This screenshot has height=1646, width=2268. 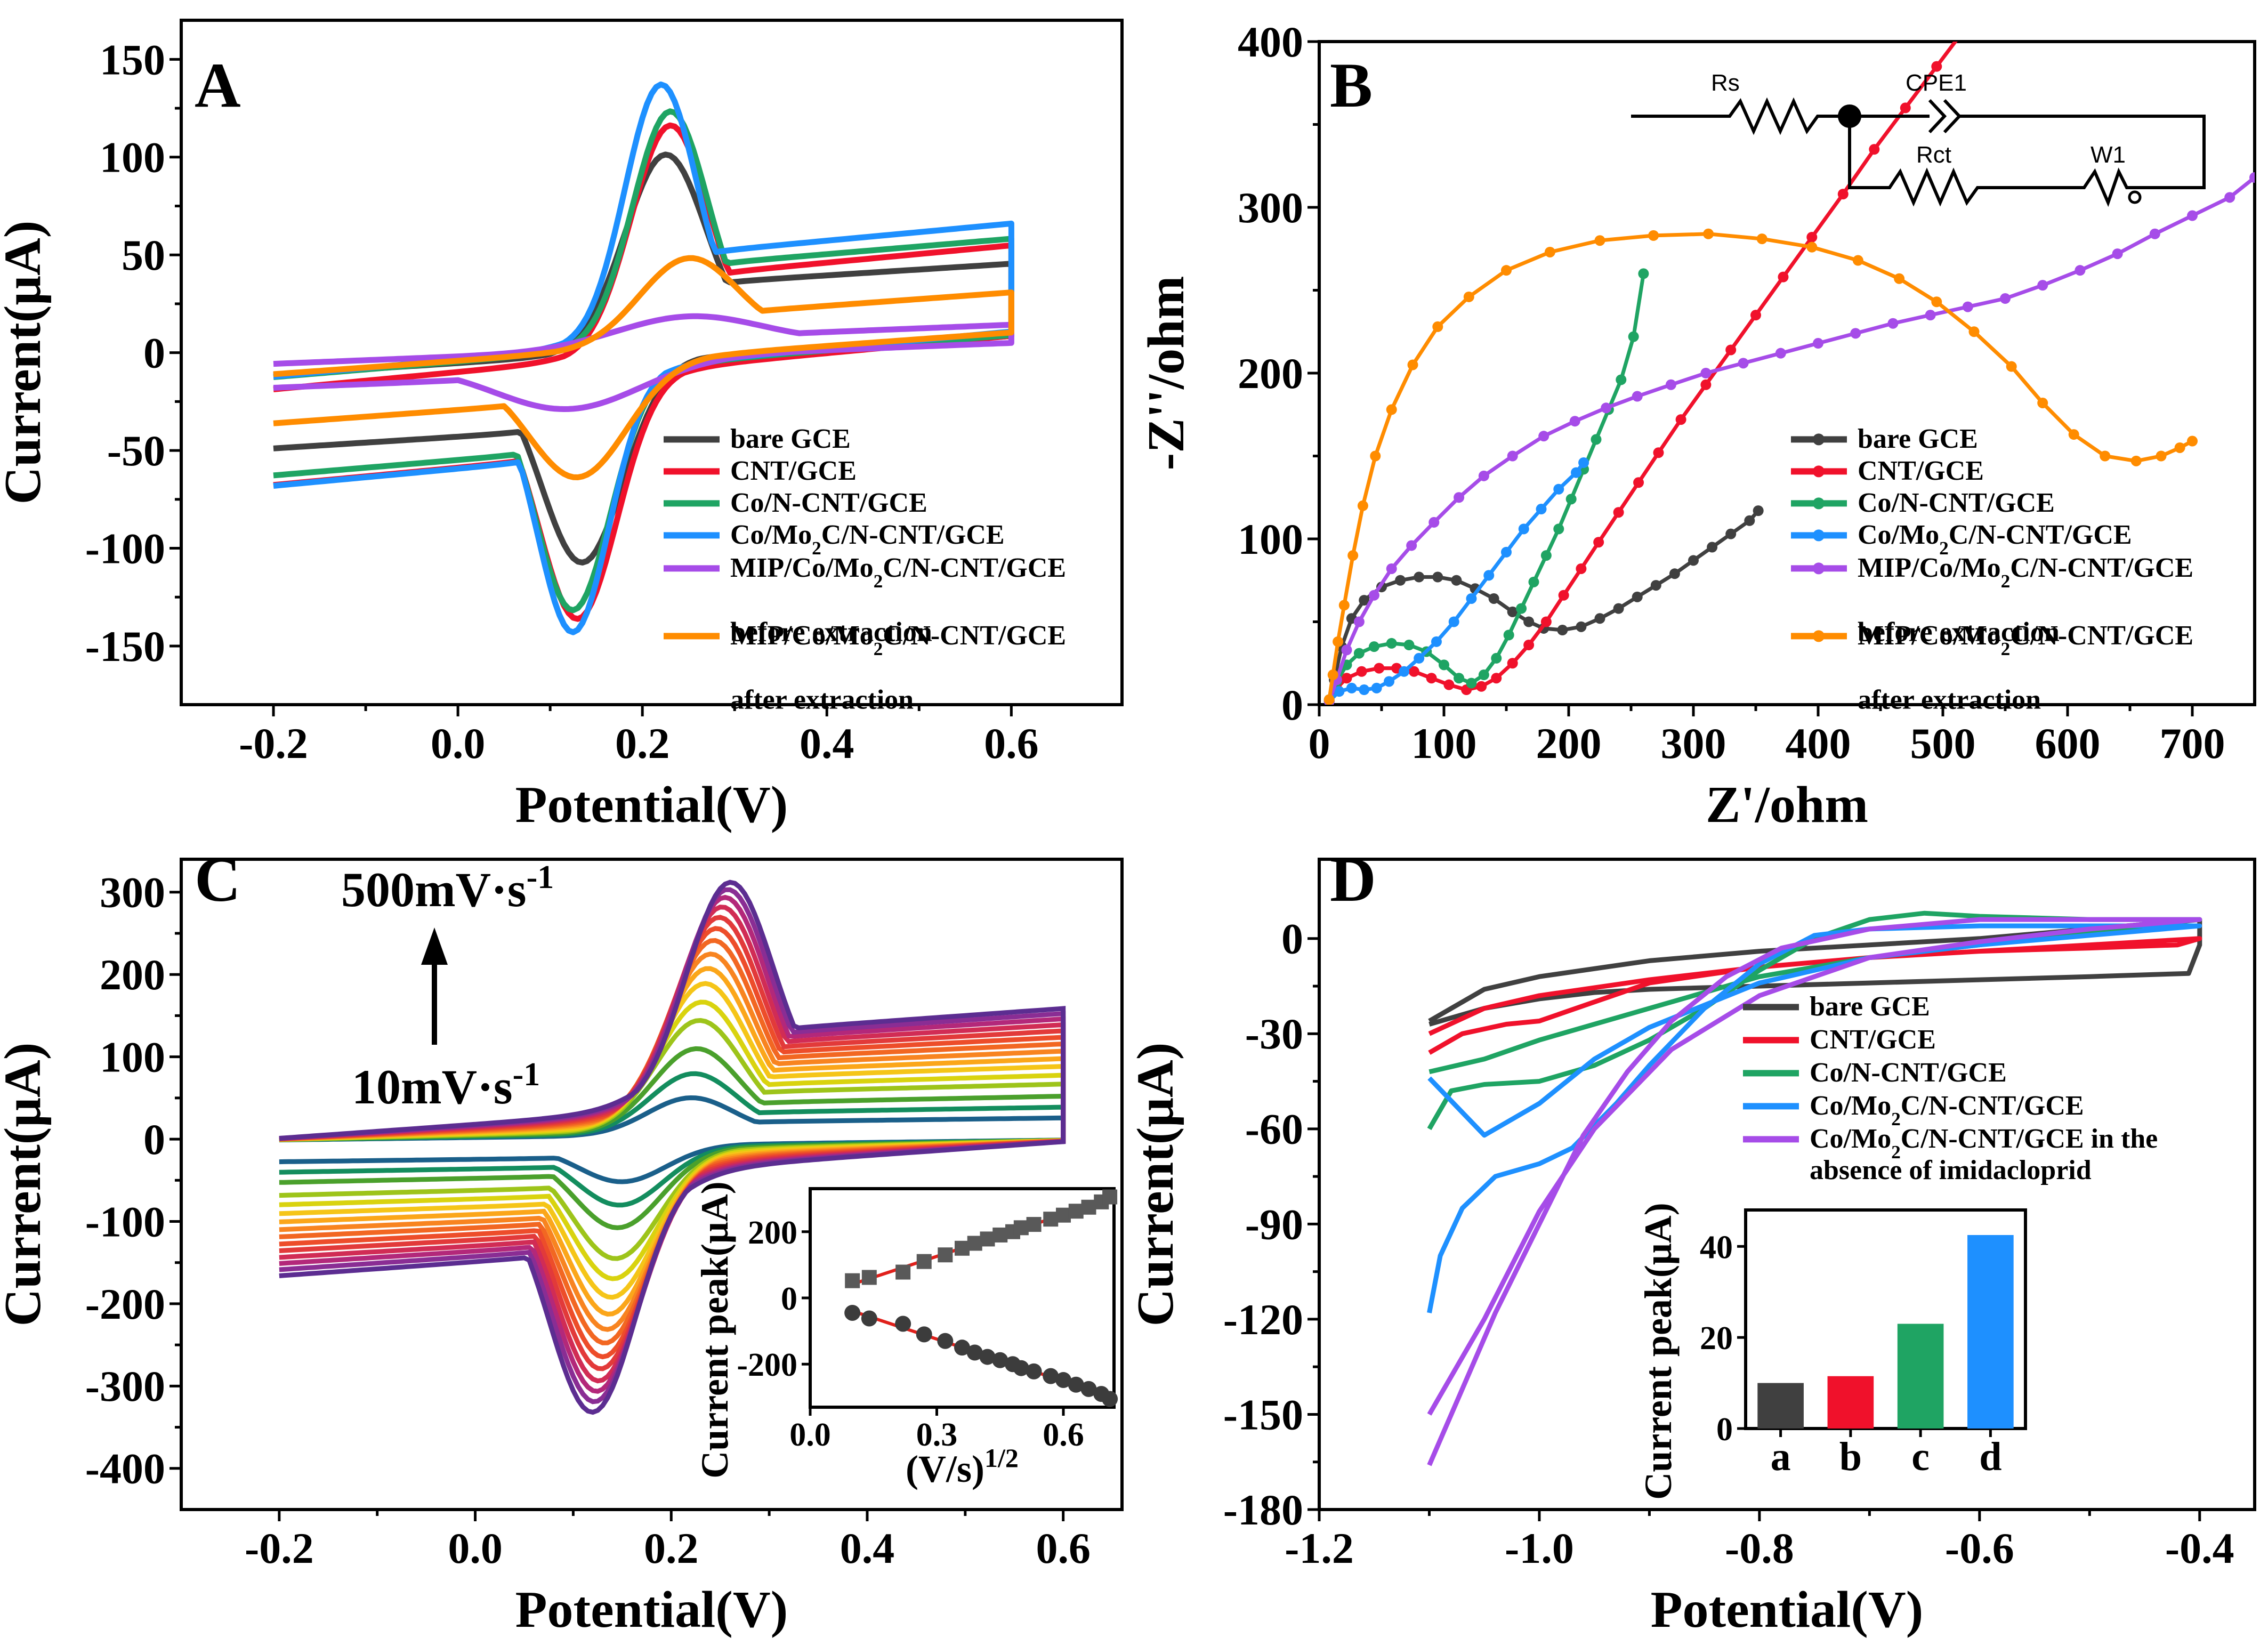 I want to click on circuit-label-rs: Rs, so click(x=1726, y=83).